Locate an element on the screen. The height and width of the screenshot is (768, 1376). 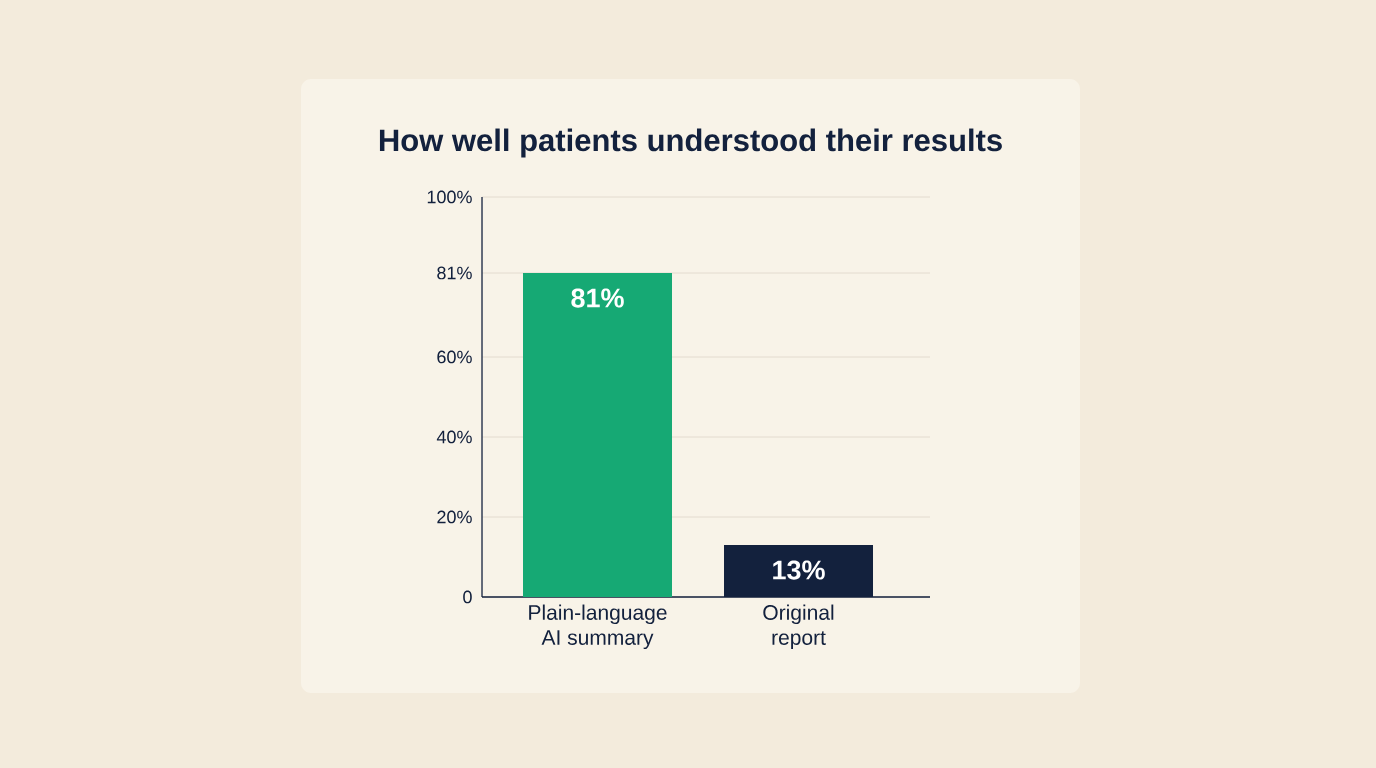
y-tick-label: 81% is located at coordinates (454, 273).